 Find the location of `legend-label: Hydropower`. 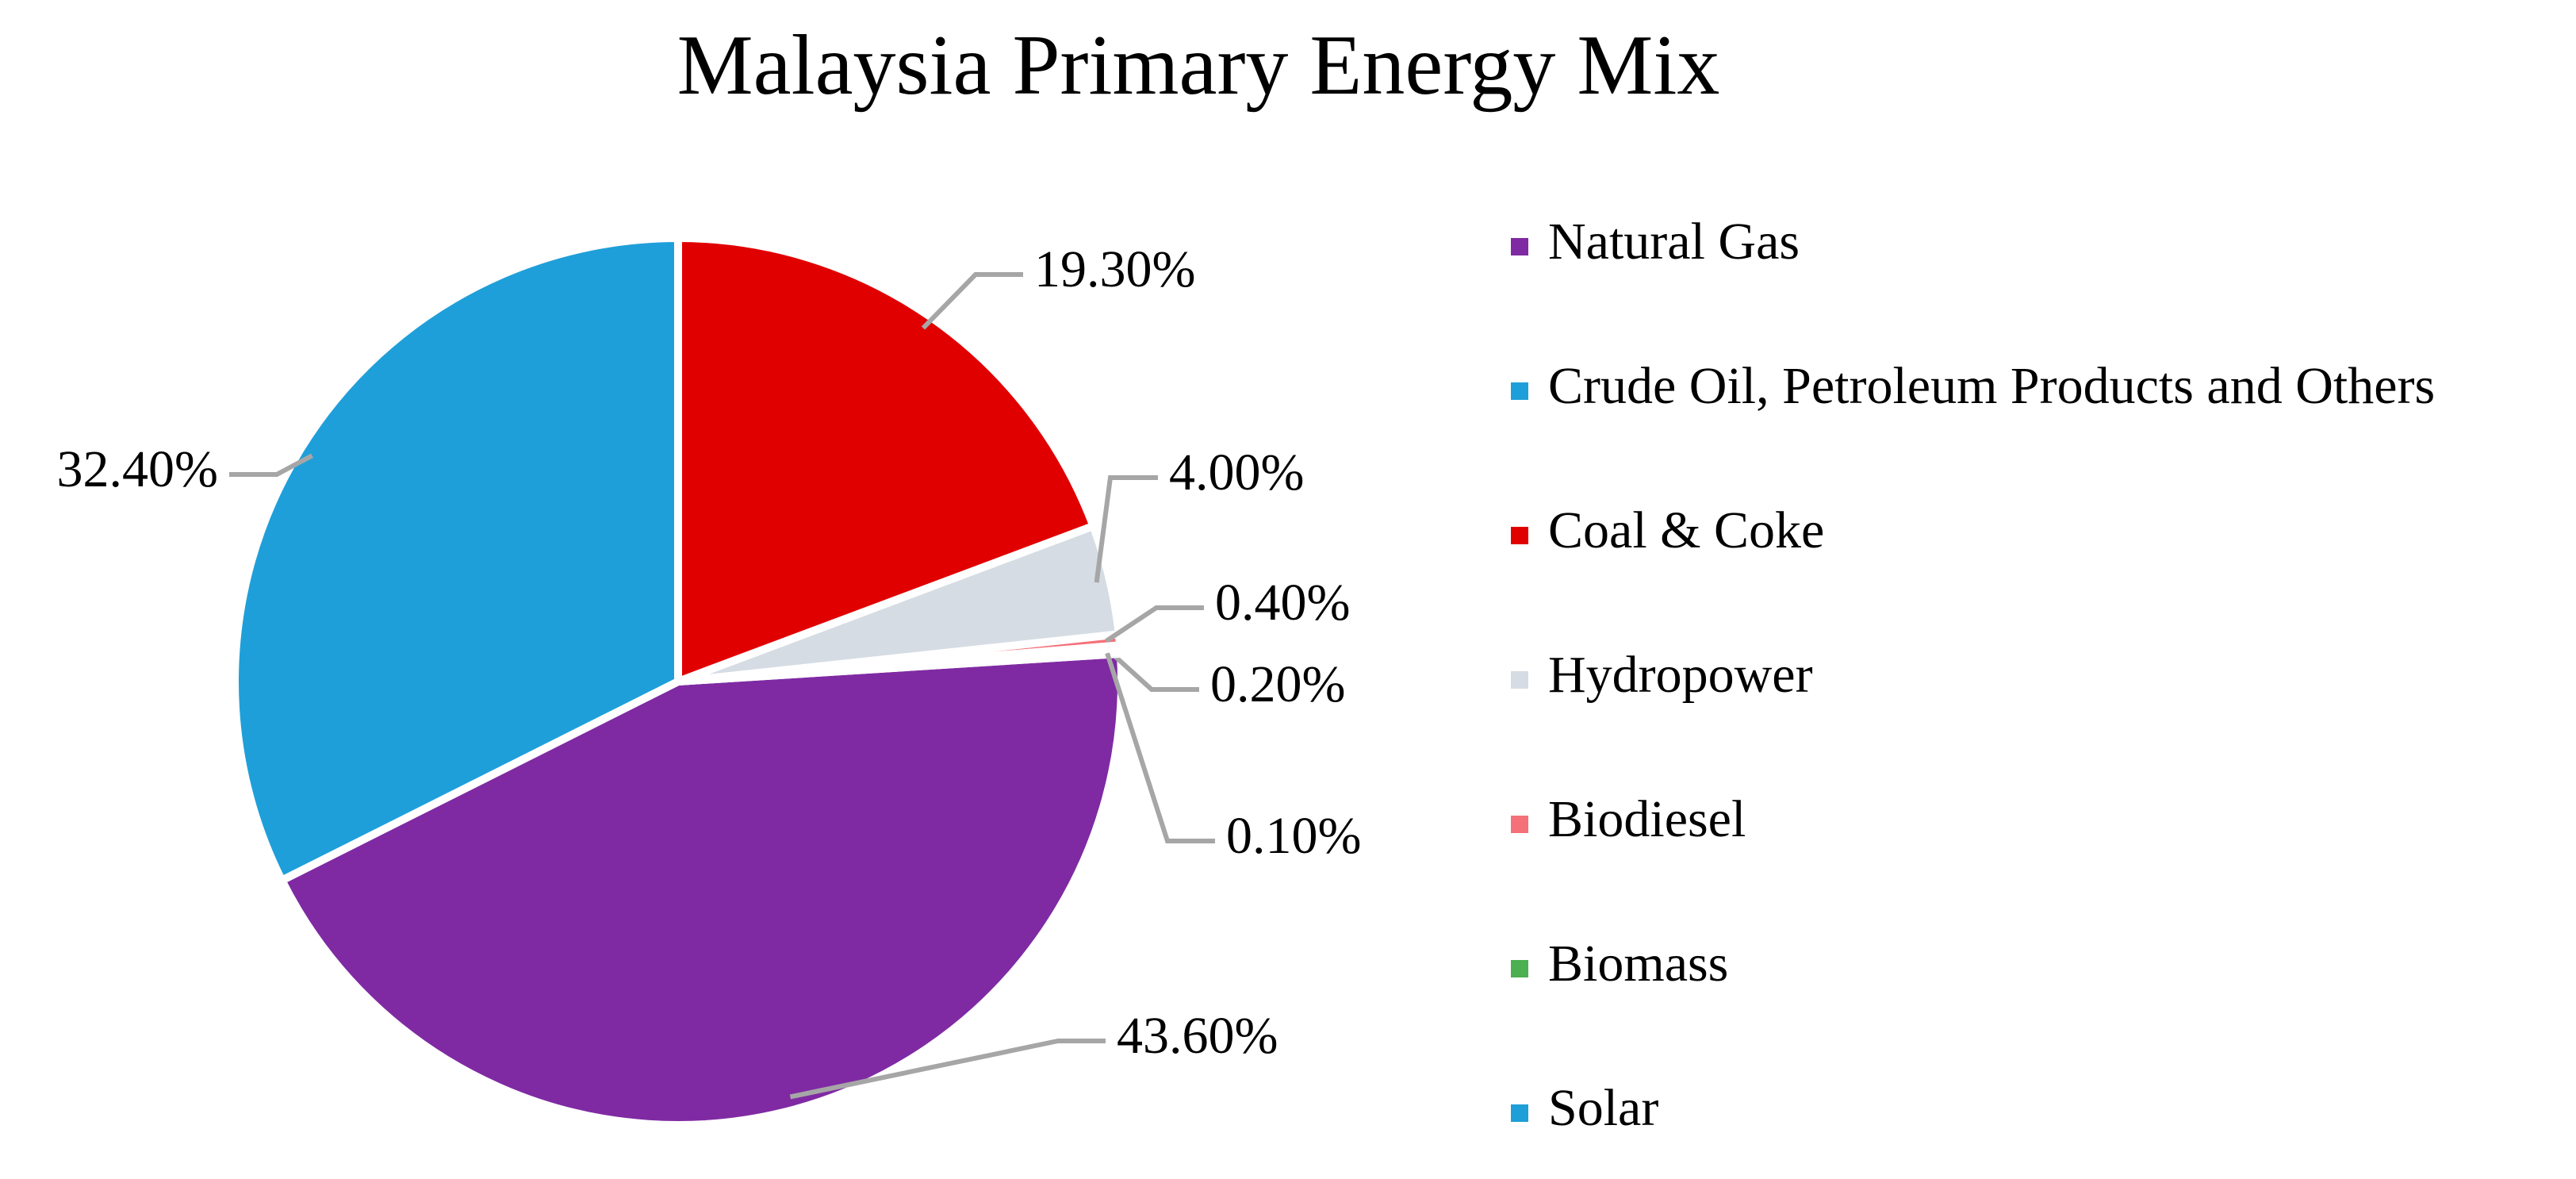

legend-label: Hydropower is located at coordinates (1680, 675).